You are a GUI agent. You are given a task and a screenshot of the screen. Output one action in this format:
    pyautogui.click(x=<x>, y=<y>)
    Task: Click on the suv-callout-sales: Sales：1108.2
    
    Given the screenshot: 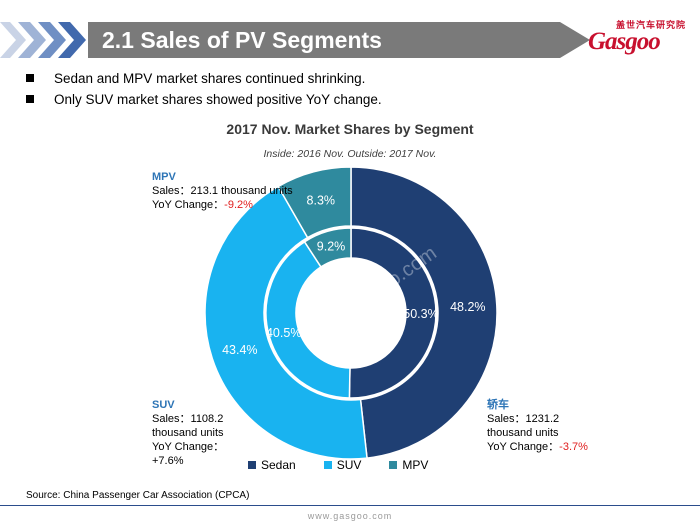 What is the action you would take?
    pyautogui.click(x=188, y=419)
    